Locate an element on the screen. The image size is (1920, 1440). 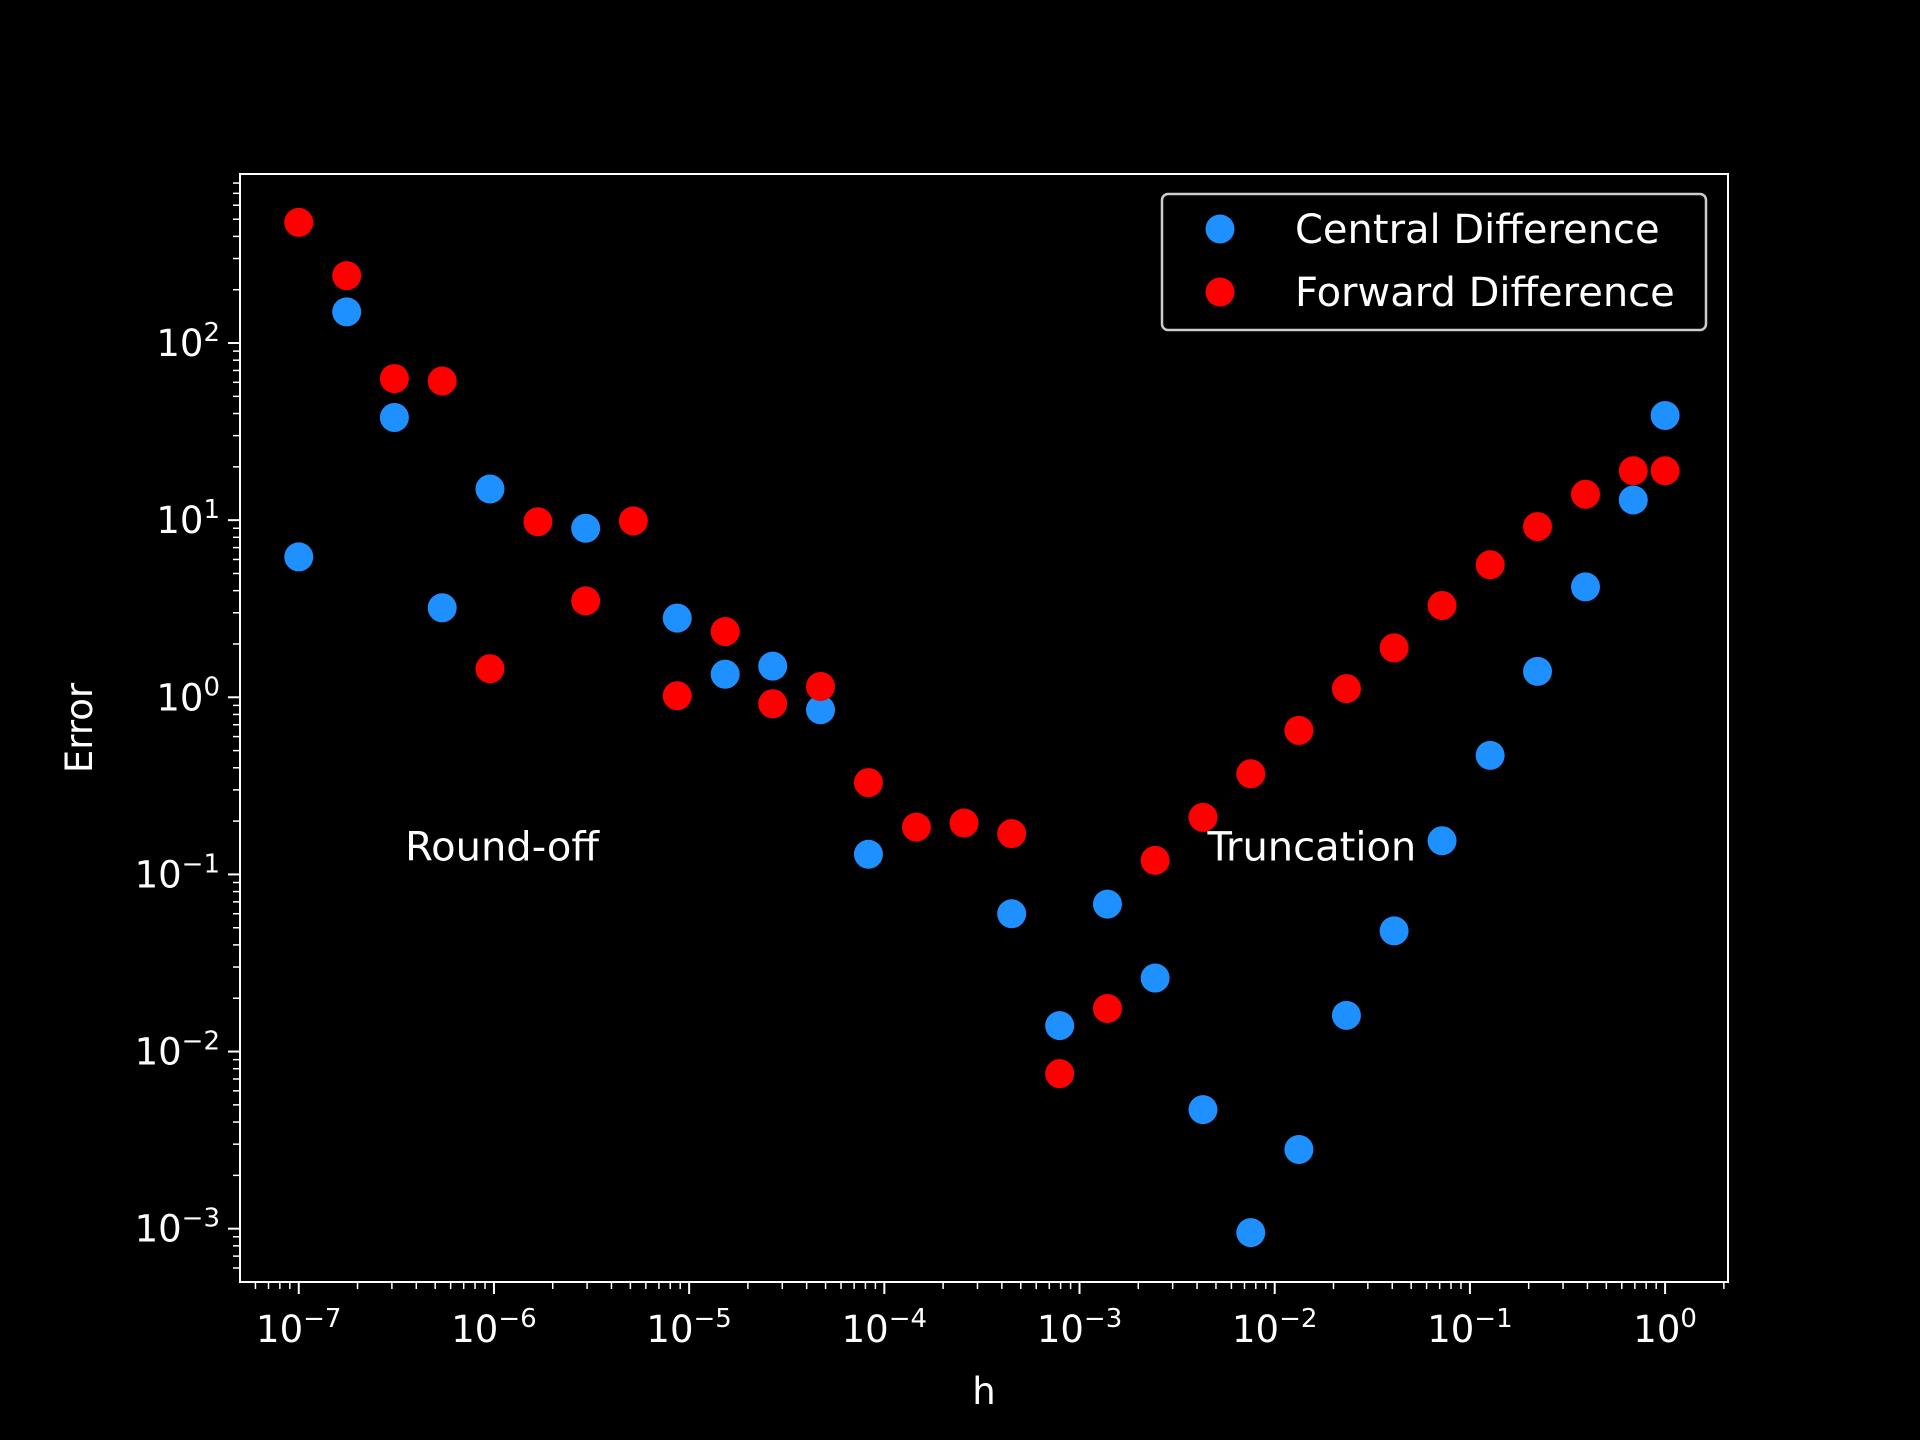
legend: Central Difference Forward Difference is located at coordinates (1434, 262).